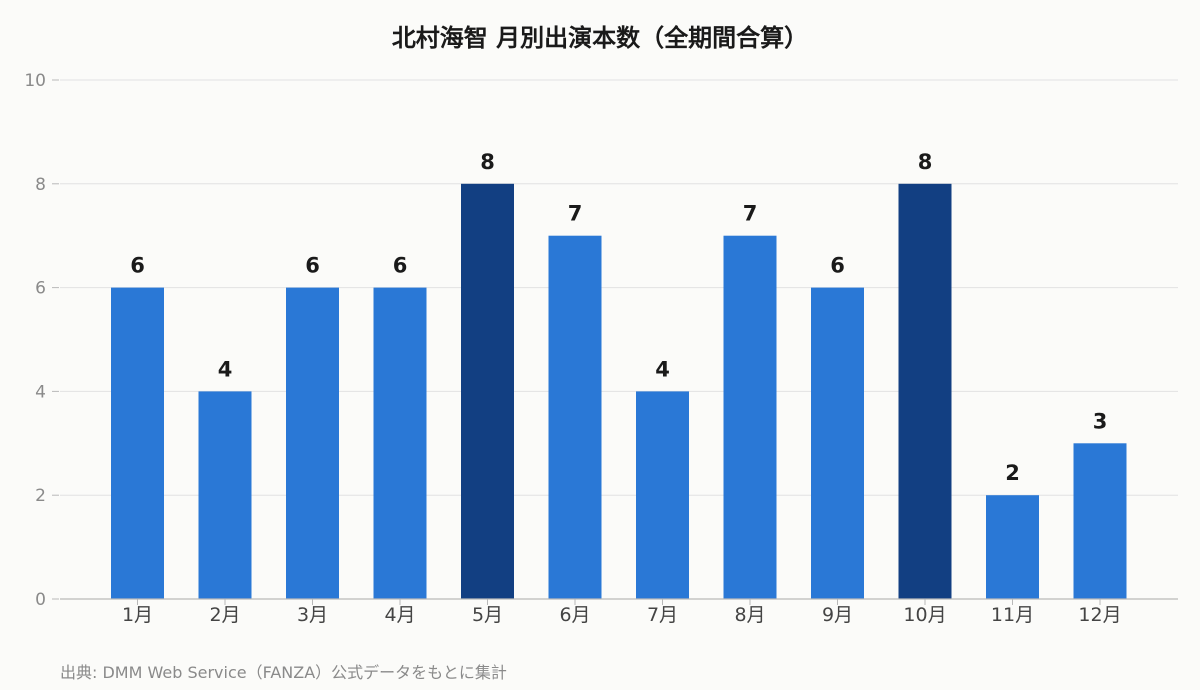 The image size is (1200, 690). I want to click on x-tick-label: 1月, so click(137, 615).